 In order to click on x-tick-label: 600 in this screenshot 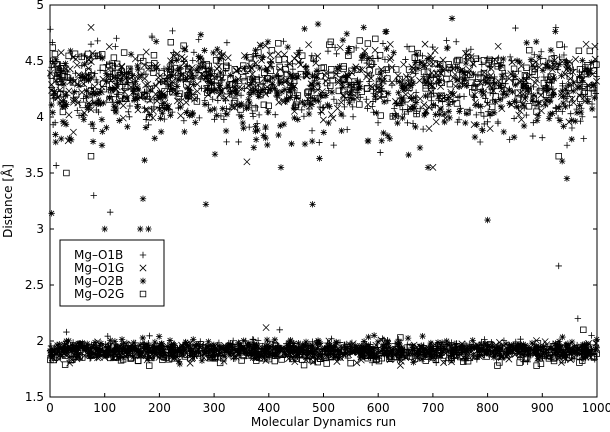, I will do `click(378, 408)`.